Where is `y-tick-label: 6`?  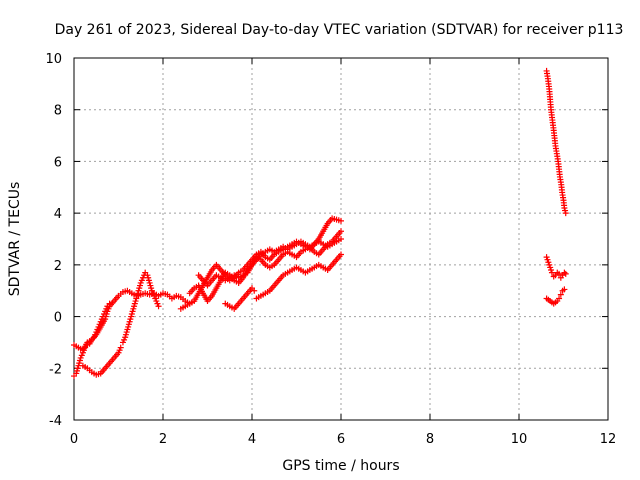
y-tick-label: 6 is located at coordinates (58, 162).